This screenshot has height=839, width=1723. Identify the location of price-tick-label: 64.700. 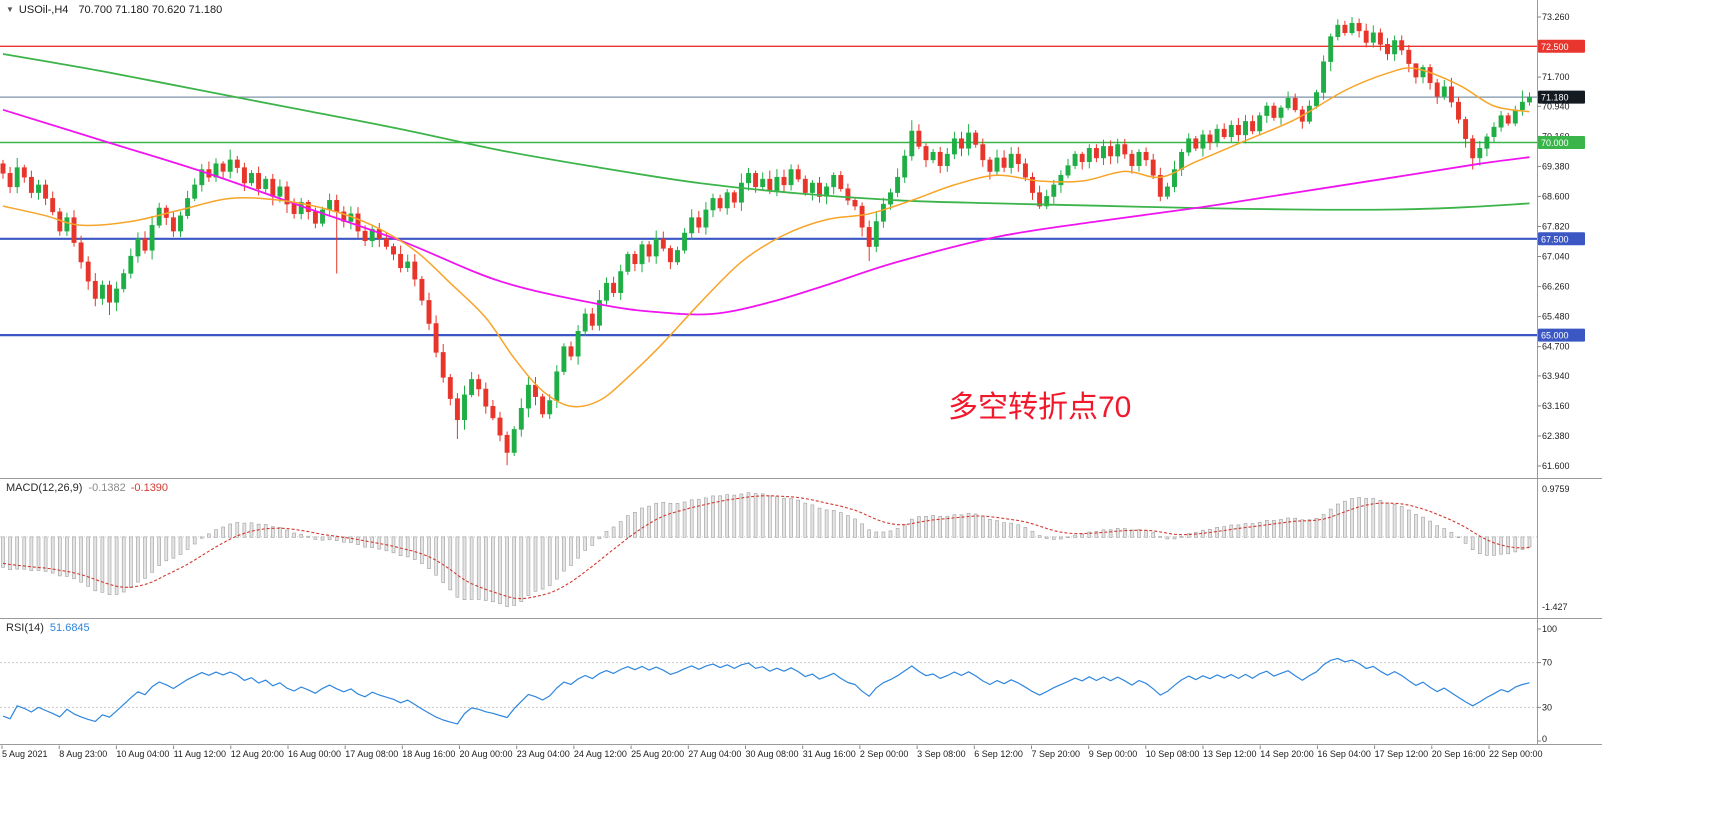
(1556, 347).